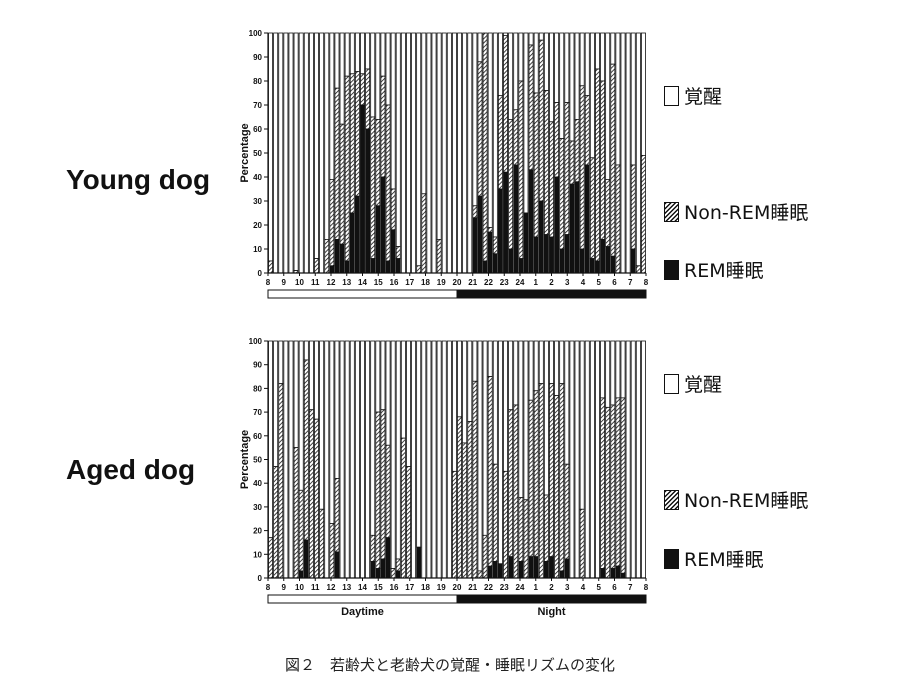 This screenshot has height=696, width=900. I want to click on night-bar, so click(551, 599).